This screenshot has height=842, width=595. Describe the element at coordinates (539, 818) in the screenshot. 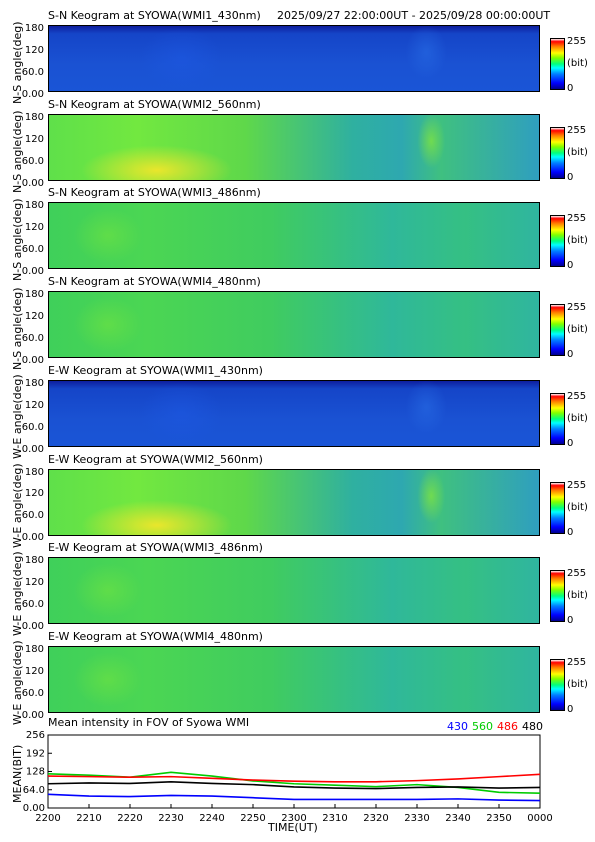

I see `x-tick-label: 0000` at that location.